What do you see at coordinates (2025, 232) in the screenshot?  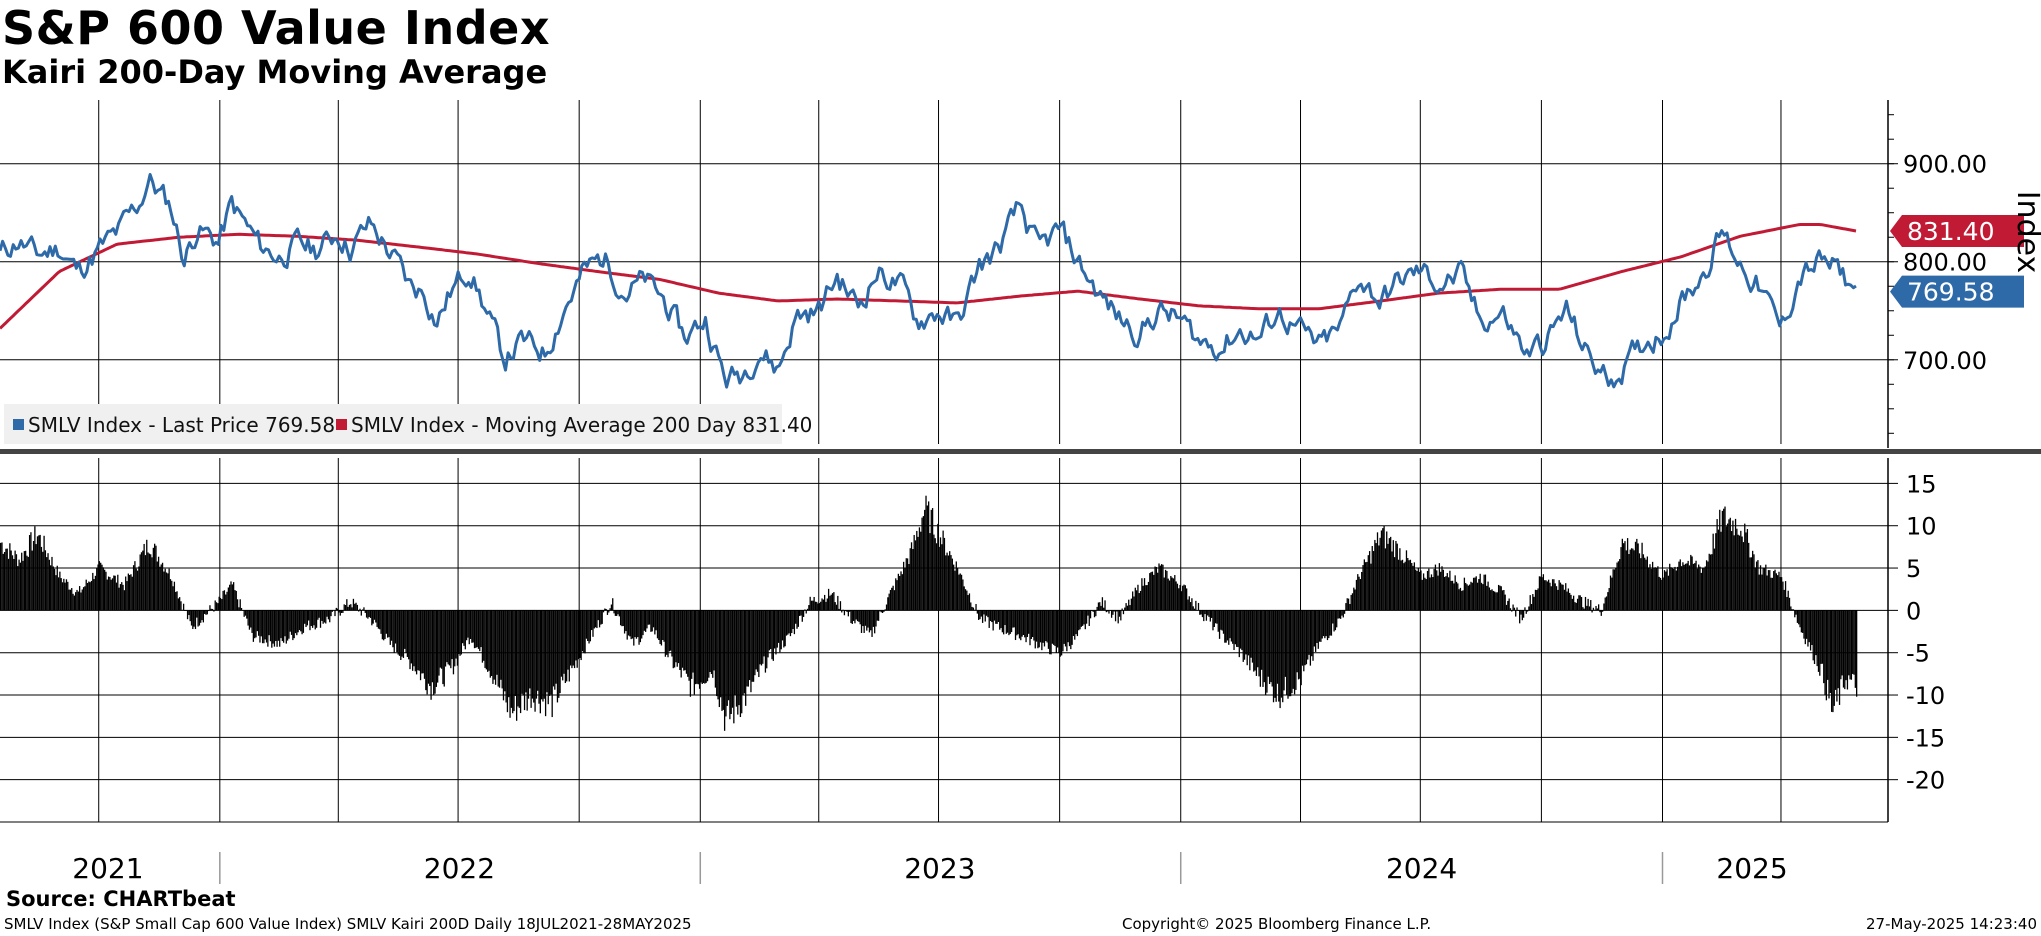 I see `y-axis-label: Index` at bounding box center [2025, 232].